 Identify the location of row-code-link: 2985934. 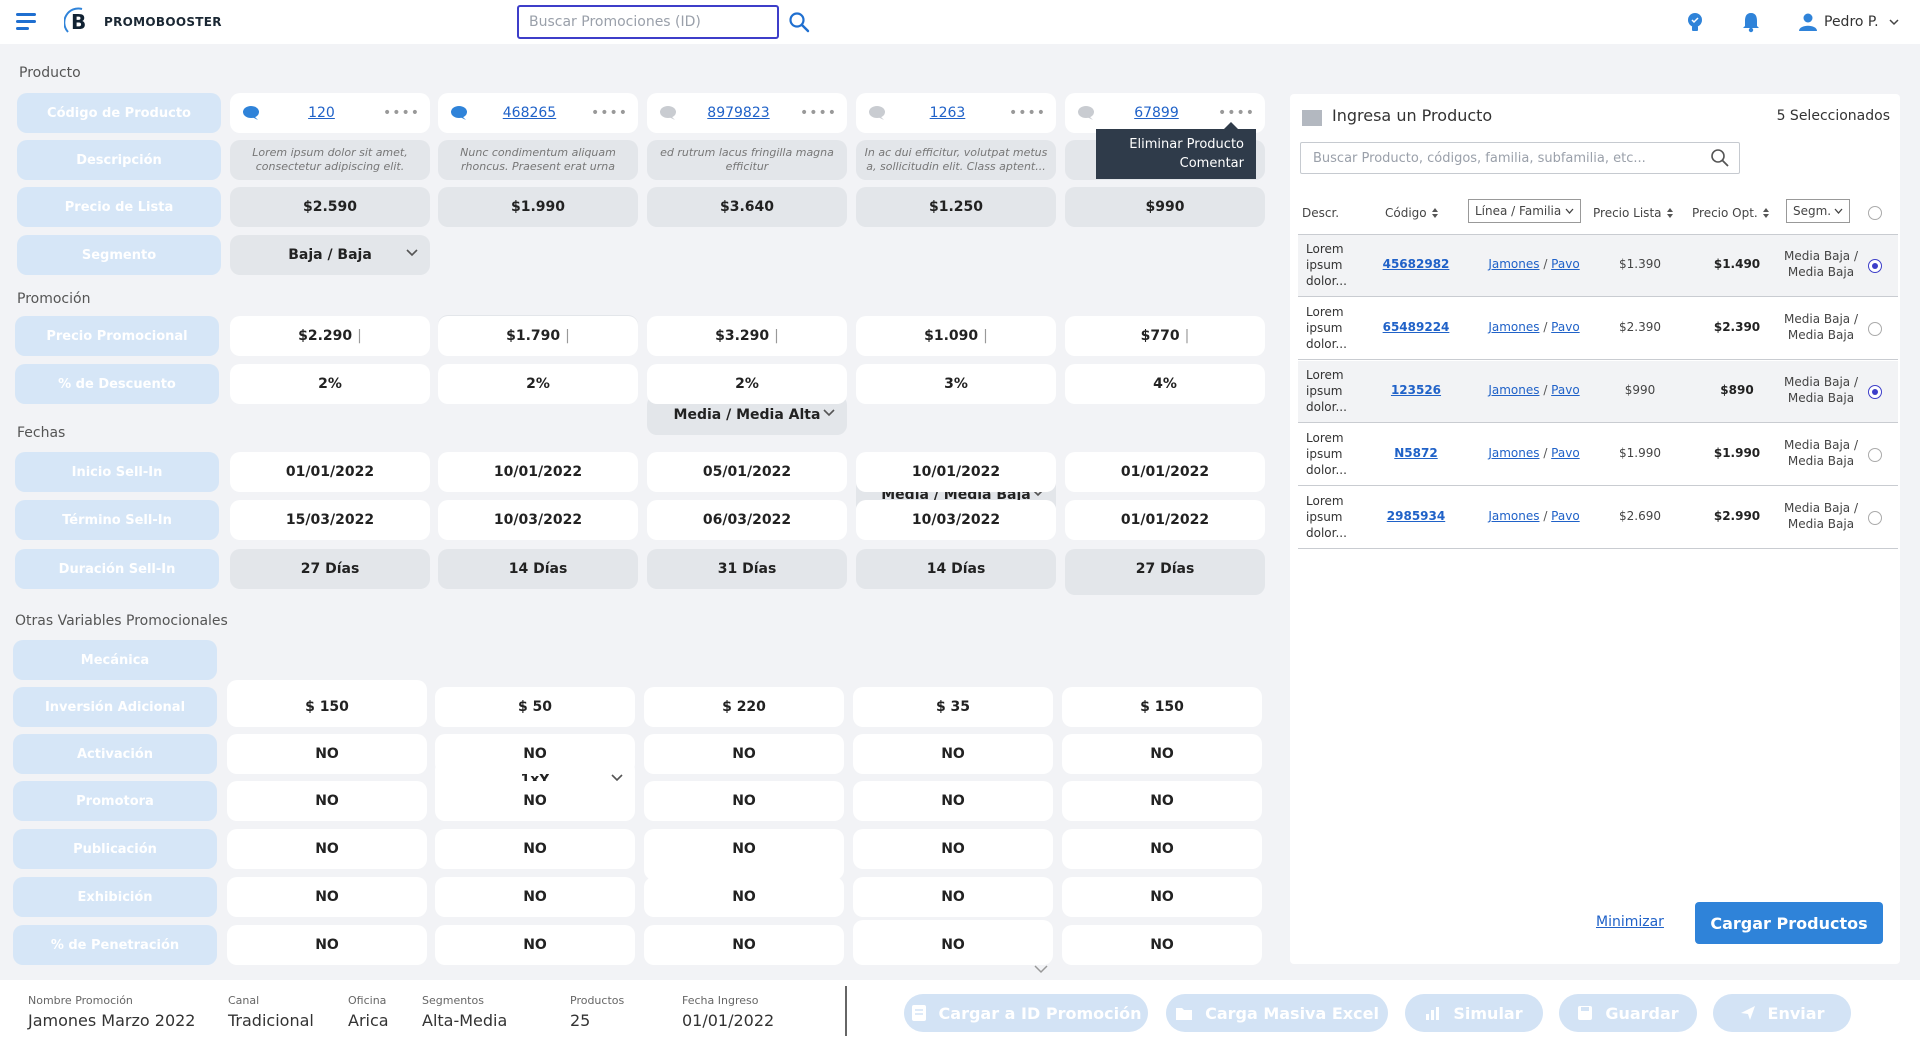
(1416, 516).